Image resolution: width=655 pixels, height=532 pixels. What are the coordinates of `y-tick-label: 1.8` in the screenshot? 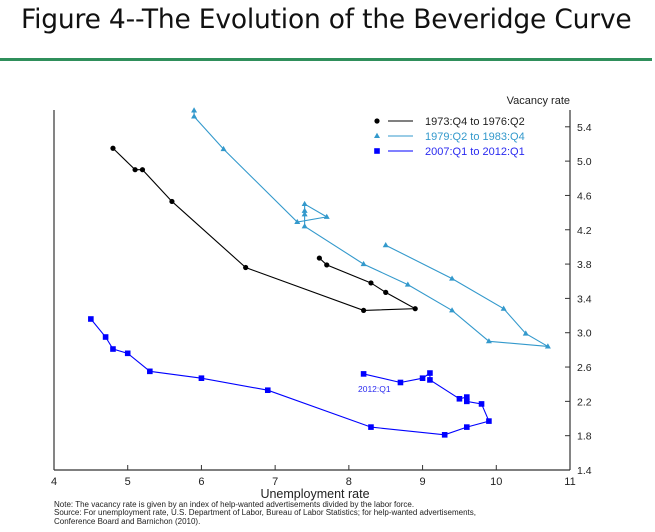 It's located at (584, 437).